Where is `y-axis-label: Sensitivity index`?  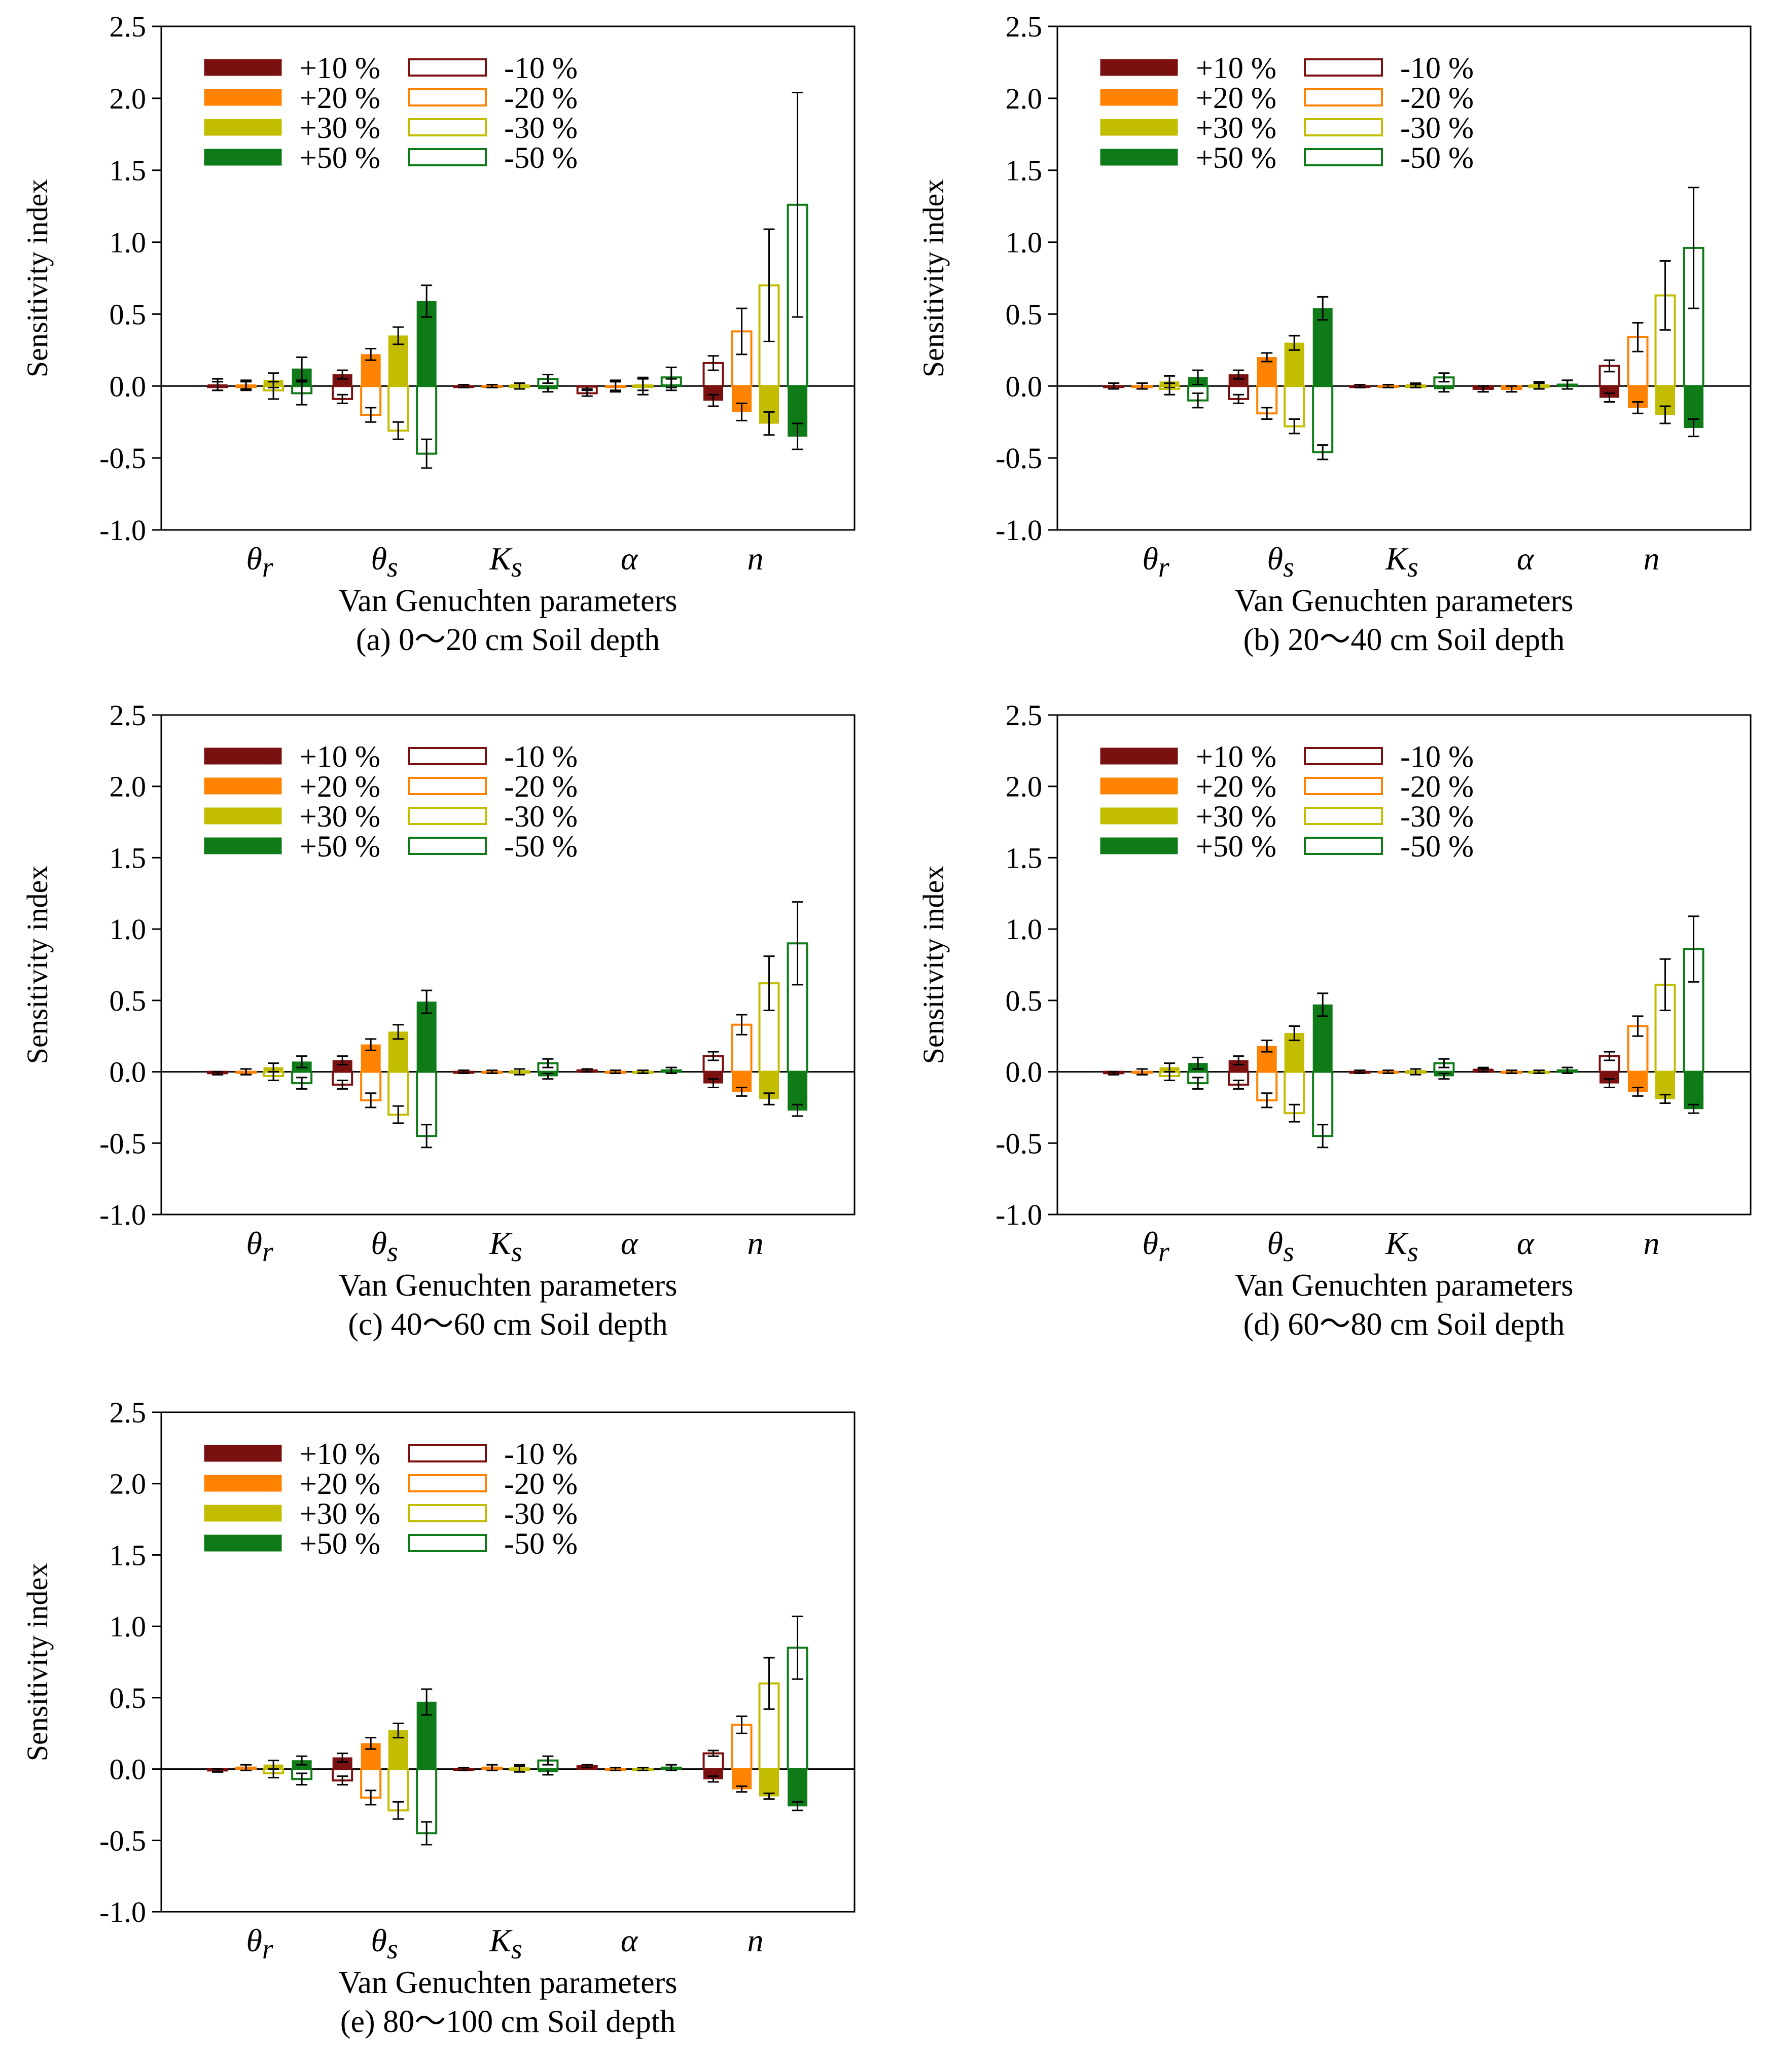
y-axis-label: Sensitivity index is located at coordinates (933, 965).